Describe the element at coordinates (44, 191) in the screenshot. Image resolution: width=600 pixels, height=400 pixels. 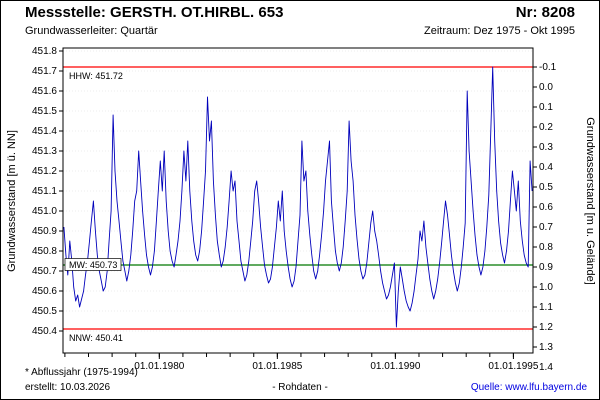
I see `y-left-tick-label: 451.1` at that location.